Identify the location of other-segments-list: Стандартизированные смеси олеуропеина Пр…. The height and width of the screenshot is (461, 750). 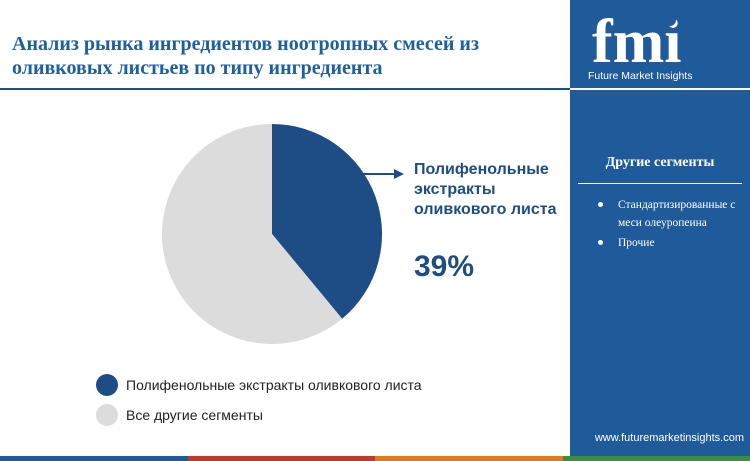
(666, 225).